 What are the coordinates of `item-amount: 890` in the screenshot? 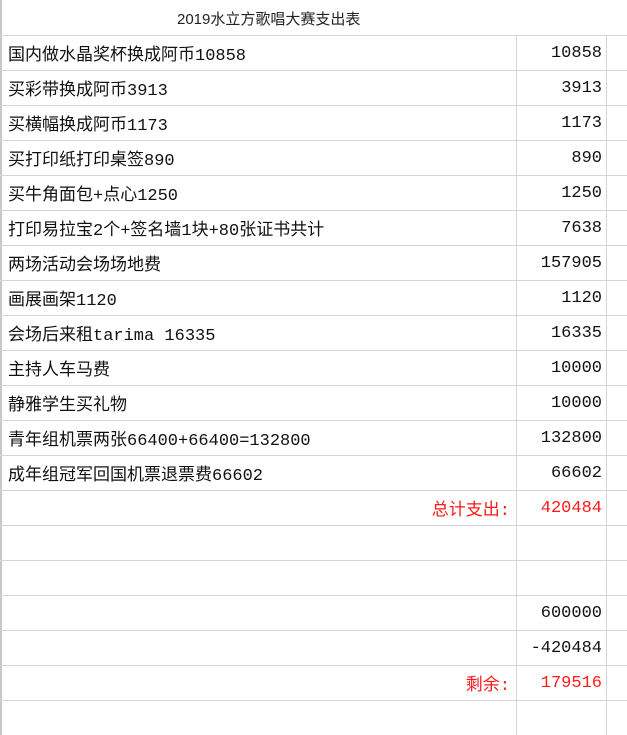 It's located at (562, 158).